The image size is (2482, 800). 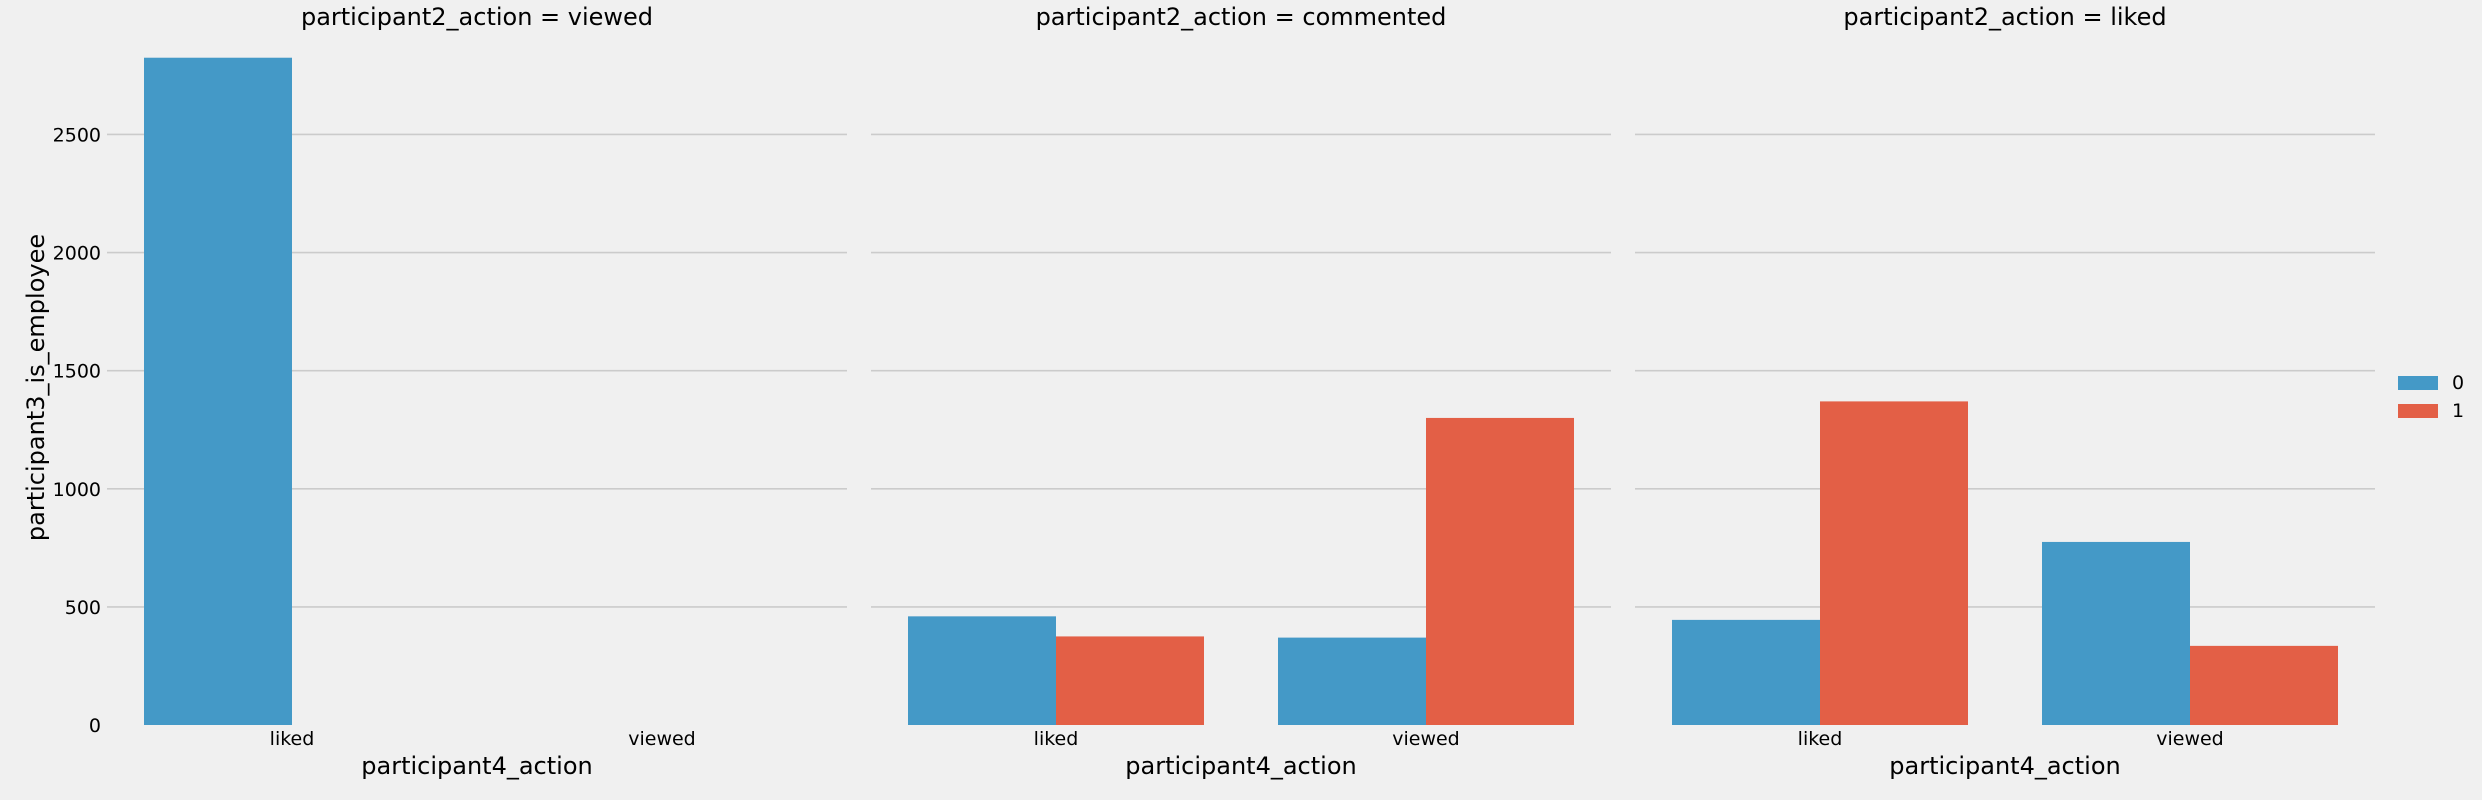 I want to click on y-tick-label: 500, so click(x=83, y=608).